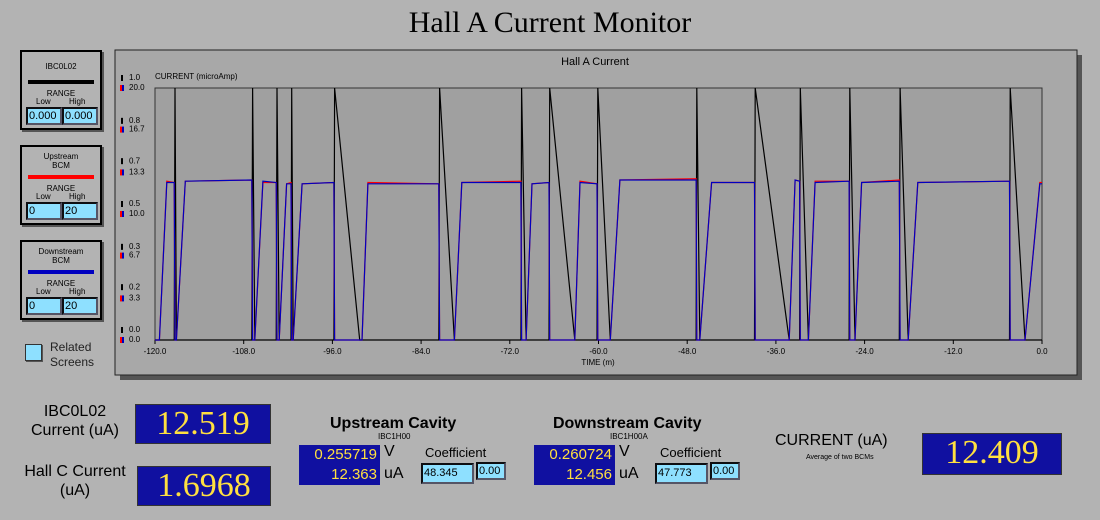 The image size is (1100, 520). I want to click on y2-tick-label: 0.2, so click(135, 286).